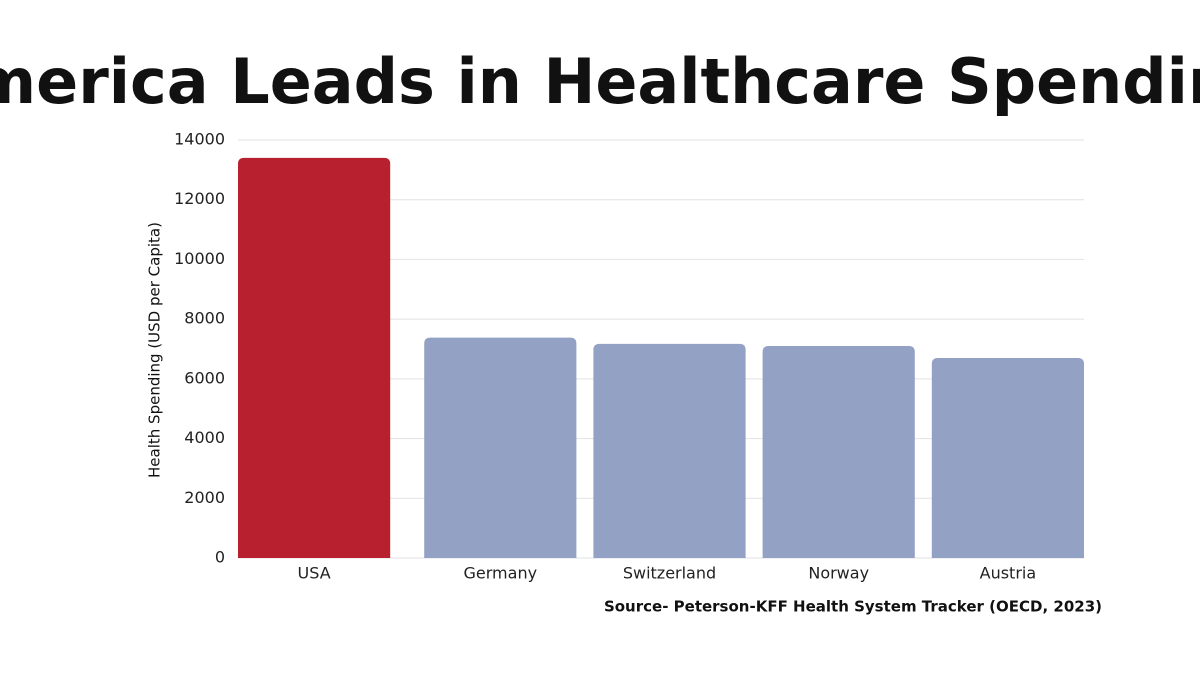 The height and width of the screenshot is (675, 1200). What do you see at coordinates (669, 573) in the screenshot?
I see `x-tick-label: Switzerland` at bounding box center [669, 573].